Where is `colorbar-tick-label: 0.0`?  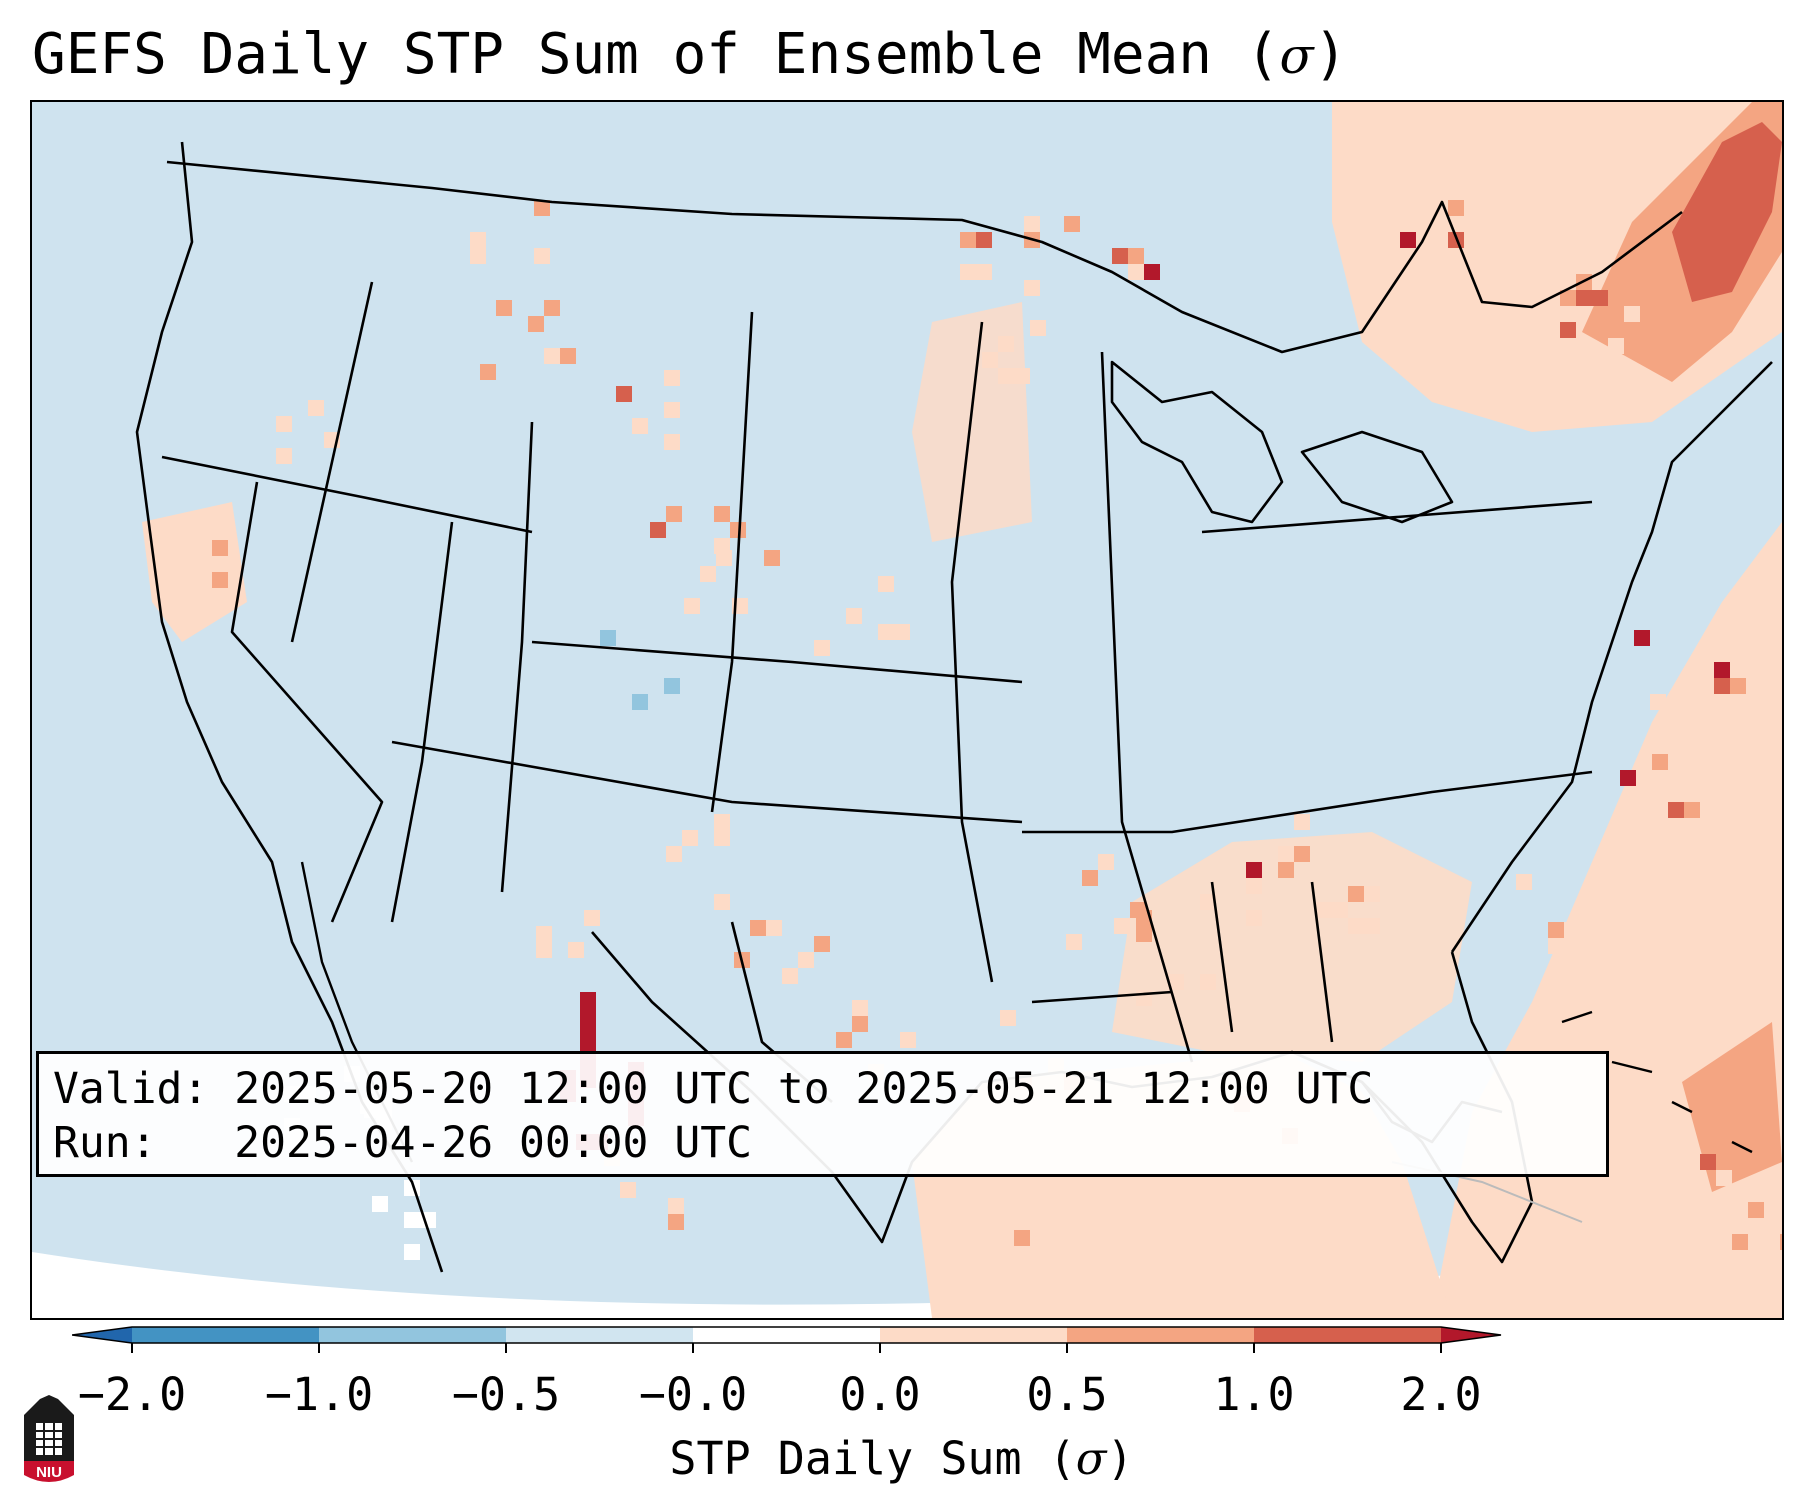 colorbar-tick-label: 0.0 is located at coordinates (880, 1394).